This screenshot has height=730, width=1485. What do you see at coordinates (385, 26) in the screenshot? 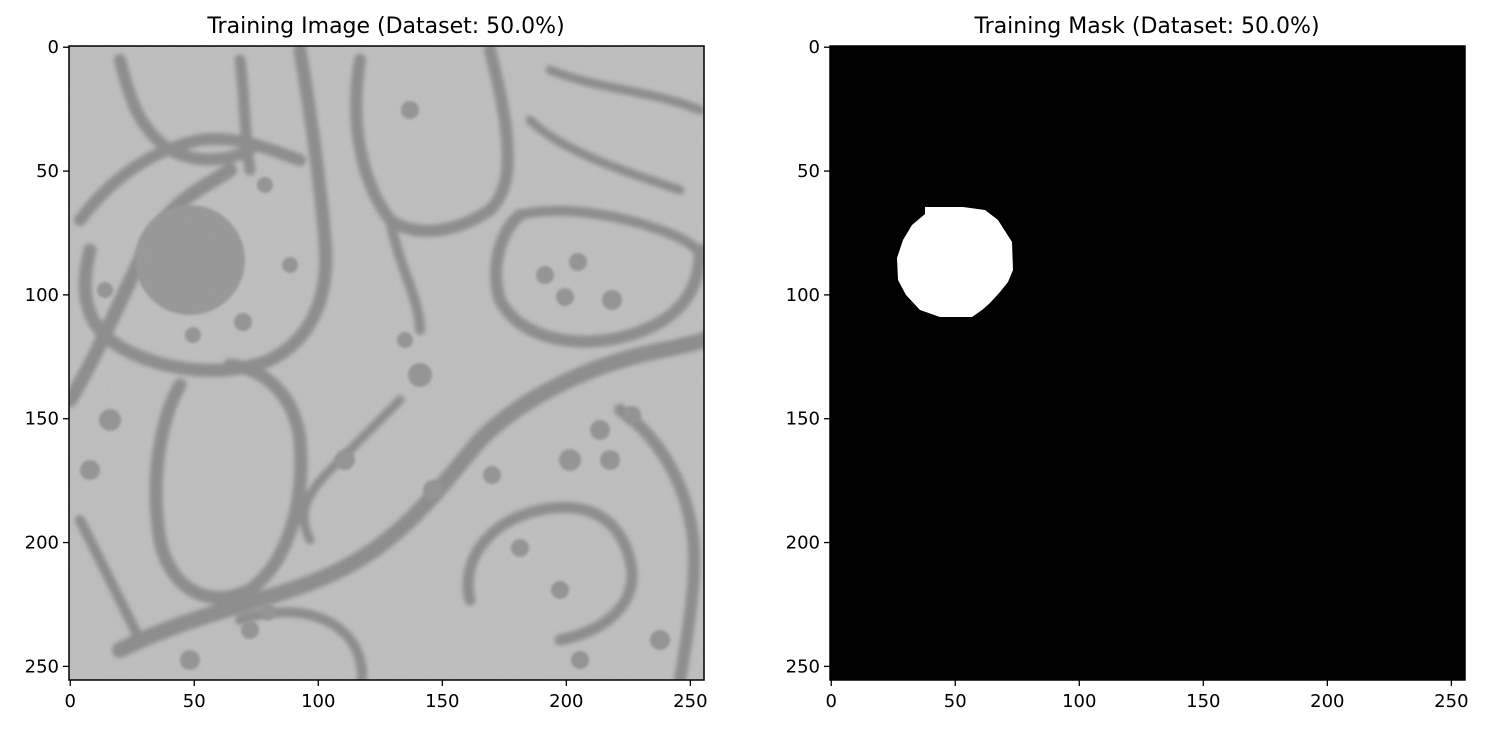
I see `image-panel-title: Training Image (Dataset: 50.0%)` at bounding box center [385, 26].